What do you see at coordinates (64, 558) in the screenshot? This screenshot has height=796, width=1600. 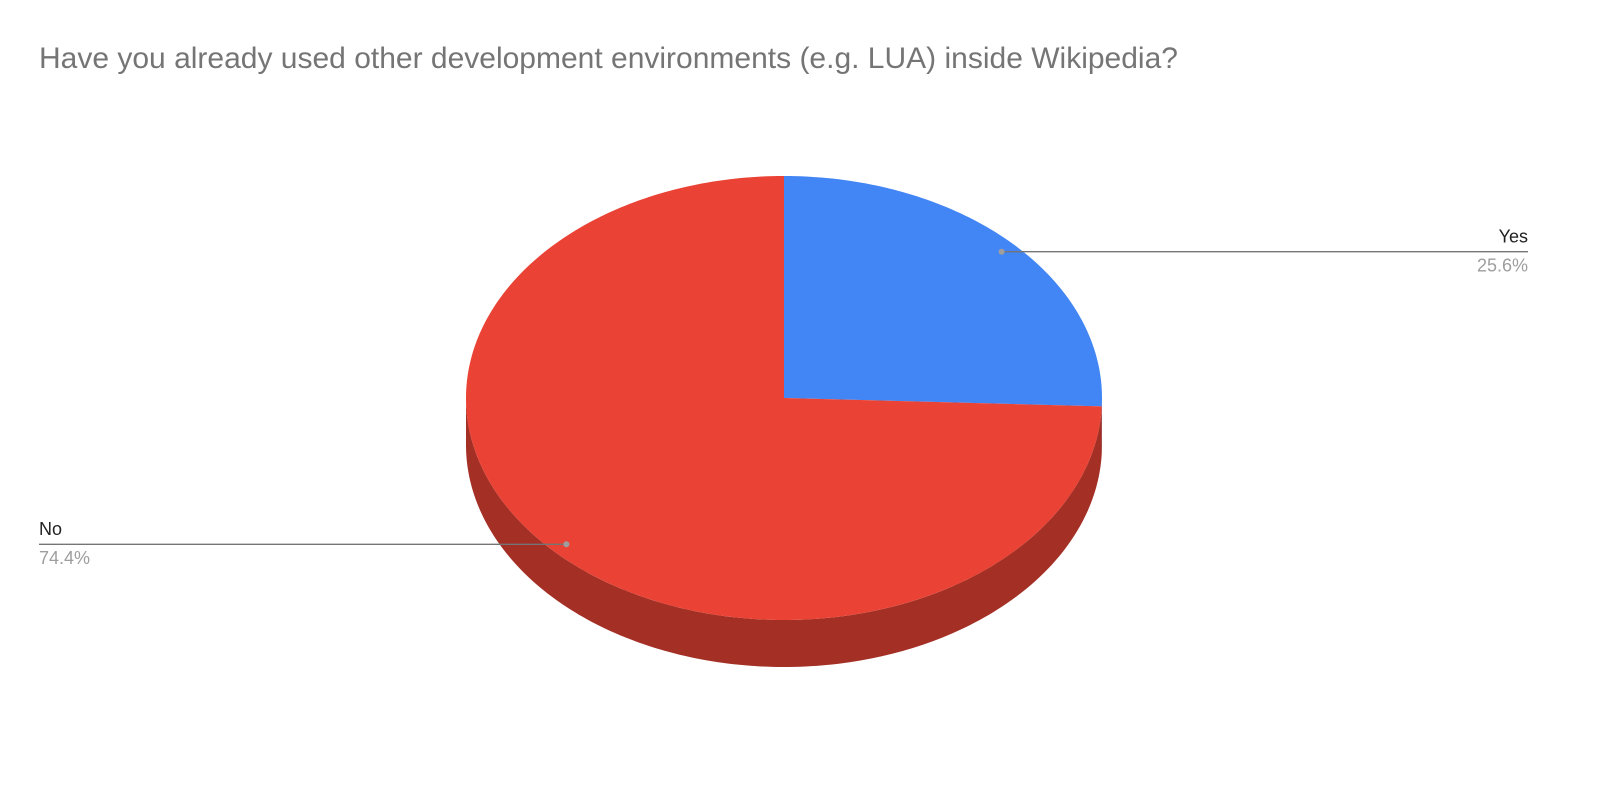 I see `slice-value-label: 74.4%` at bounding box center [64, 558].